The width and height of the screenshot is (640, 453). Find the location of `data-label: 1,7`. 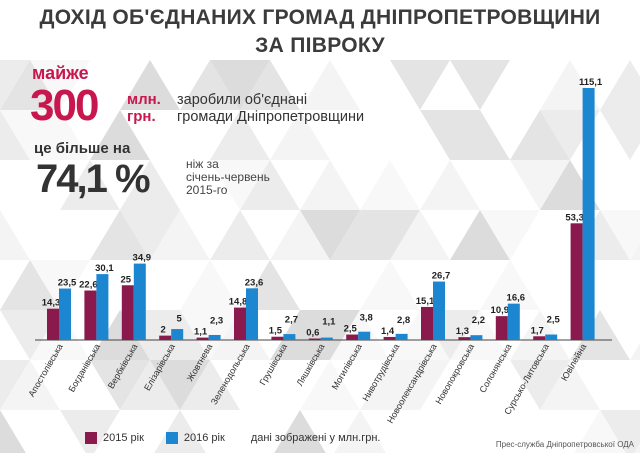

data-label: 1,7 is located at coordinates (537, 330).